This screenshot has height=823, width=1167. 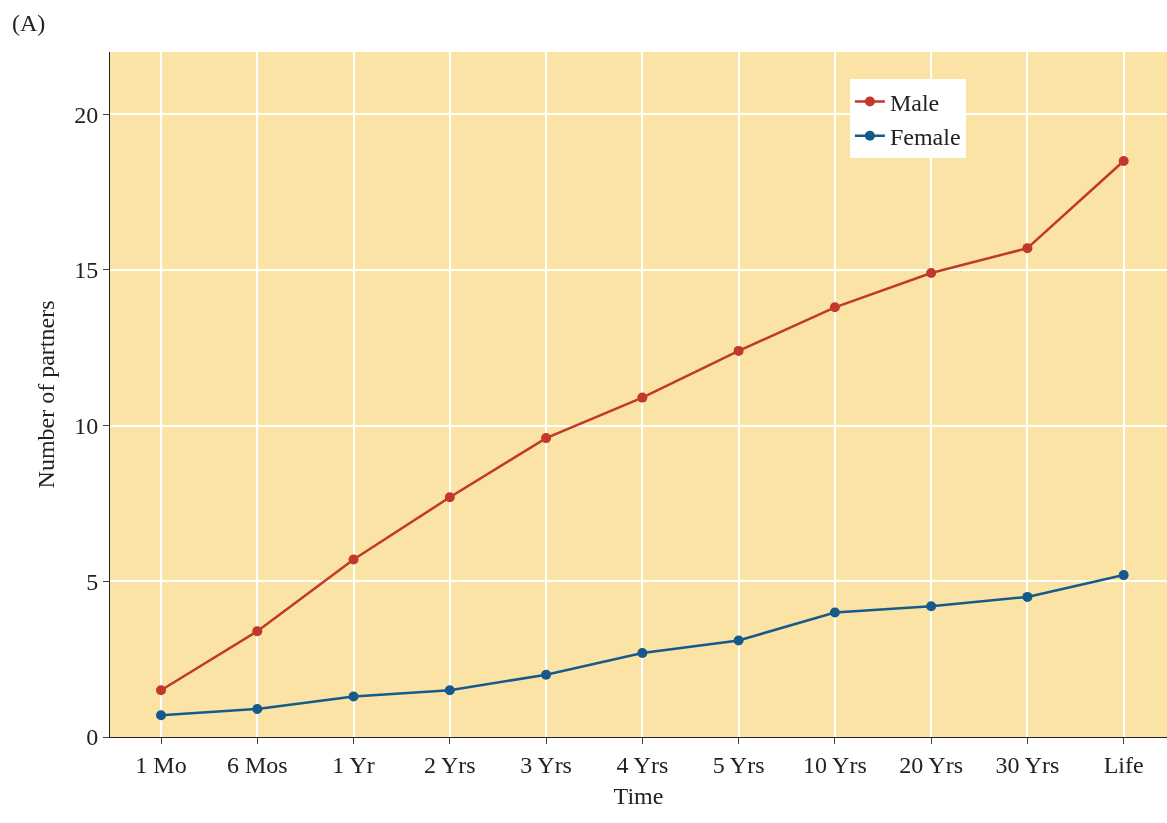 What do you see at coordinates (925, 137) in the screenshot?
I see `legend-label: Female` at bounding box center [925, 137].